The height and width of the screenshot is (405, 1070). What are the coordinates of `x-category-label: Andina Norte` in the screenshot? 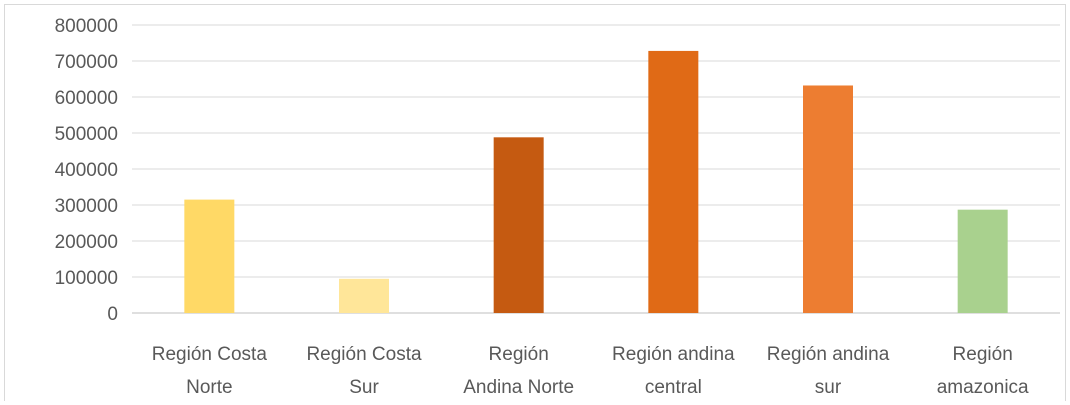 It's located at (518, 387).